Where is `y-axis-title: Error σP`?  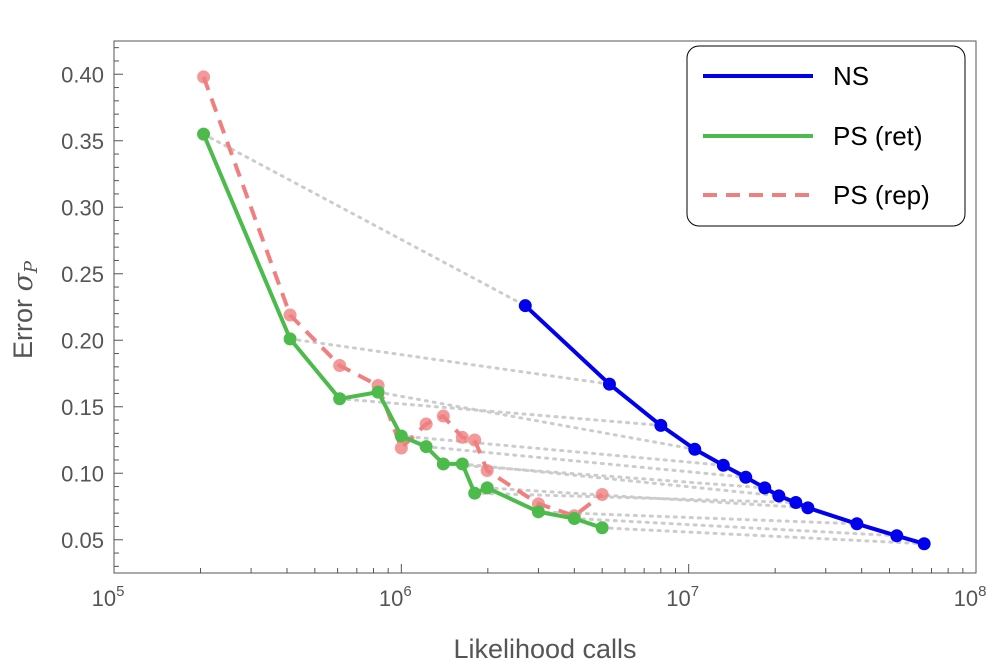
y-axis-title: Error σP is located at coordinates (25, 309).